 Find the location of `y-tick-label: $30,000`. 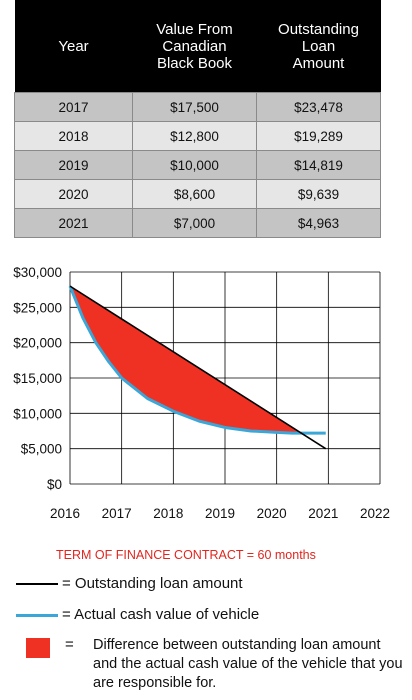

y-tick-label: $30,000 is located at coordinates (37, 272).